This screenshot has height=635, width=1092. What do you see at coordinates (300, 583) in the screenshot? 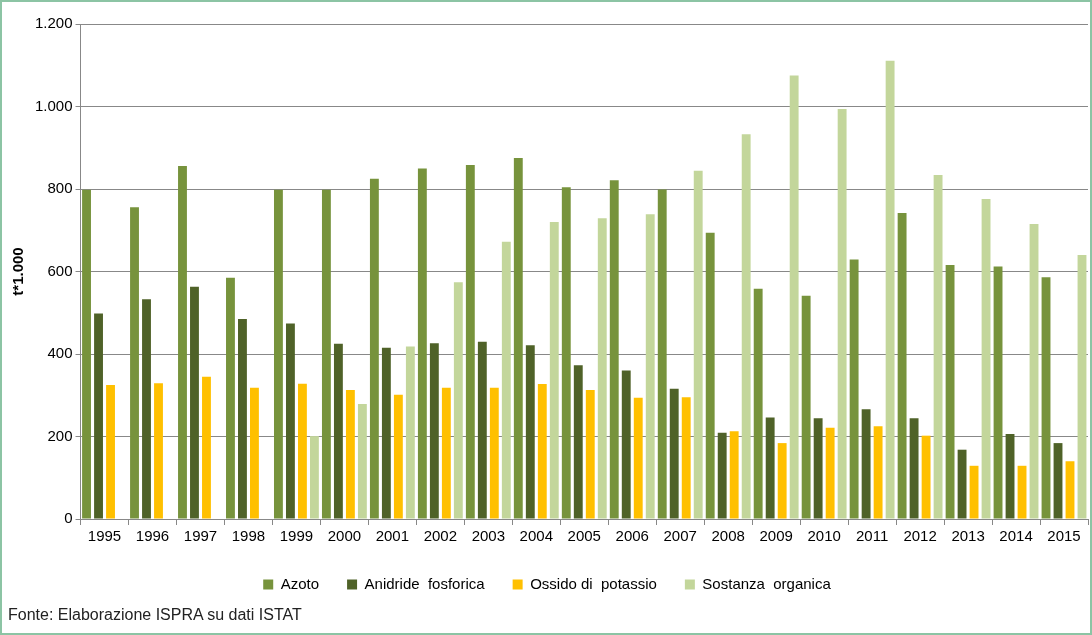
I see `legend-label: Azoto` at bounding box center [300, 583].